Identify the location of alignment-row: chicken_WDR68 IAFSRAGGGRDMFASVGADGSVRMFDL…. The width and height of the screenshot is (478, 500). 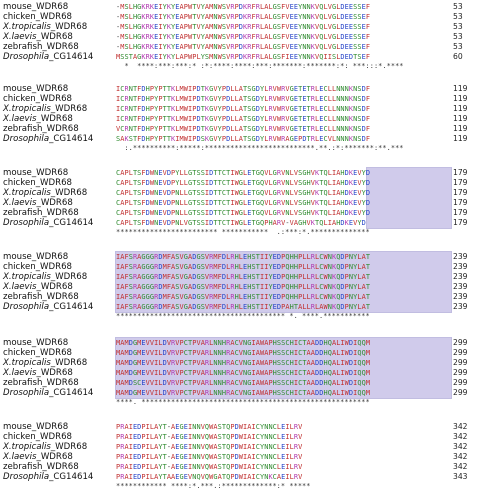
(239, 267).